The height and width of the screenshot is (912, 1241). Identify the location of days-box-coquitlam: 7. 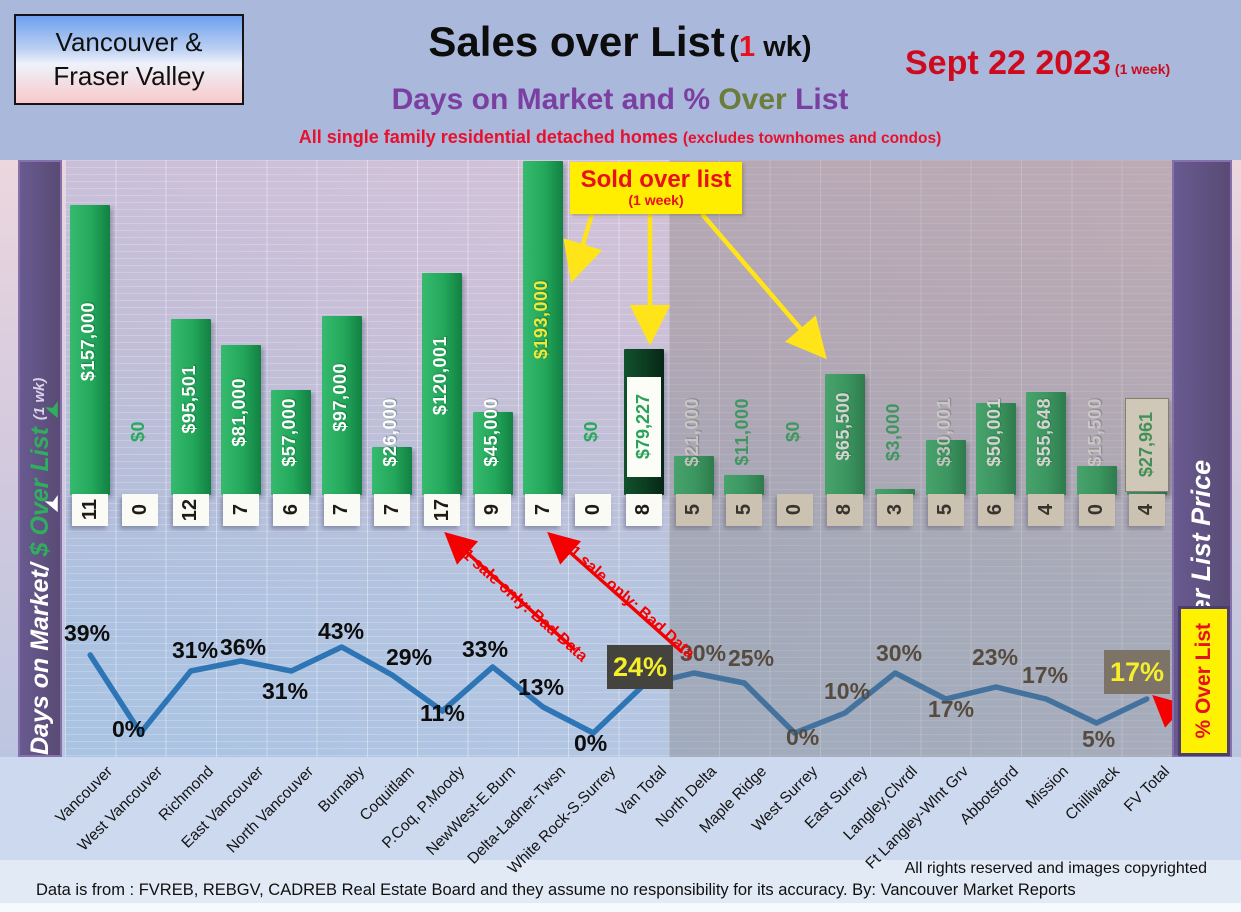
(392, 510).